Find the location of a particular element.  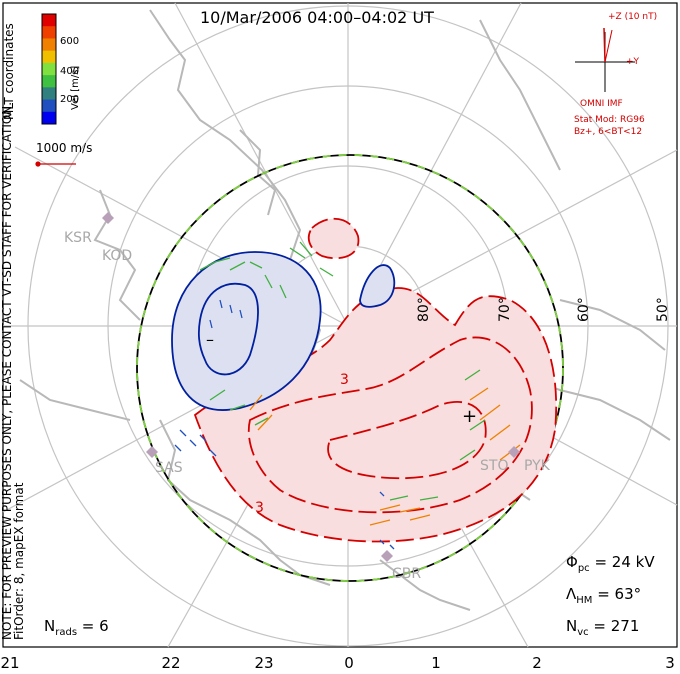

contour-label-2: 3 is located at coordinates (259, 508).